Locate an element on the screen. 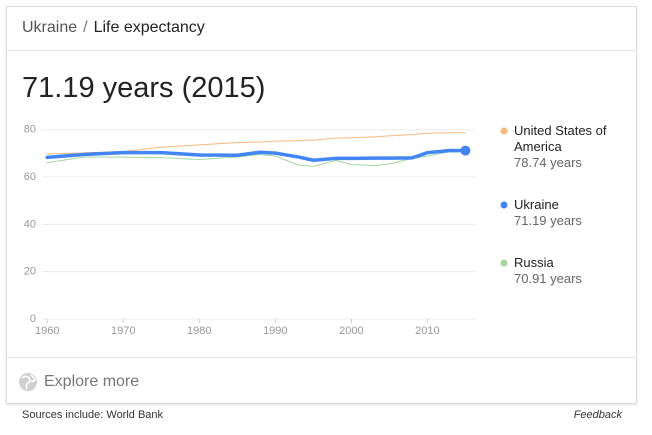 The image size is (652, 435). feedback: Feedback is located at coordinates (597, 415).